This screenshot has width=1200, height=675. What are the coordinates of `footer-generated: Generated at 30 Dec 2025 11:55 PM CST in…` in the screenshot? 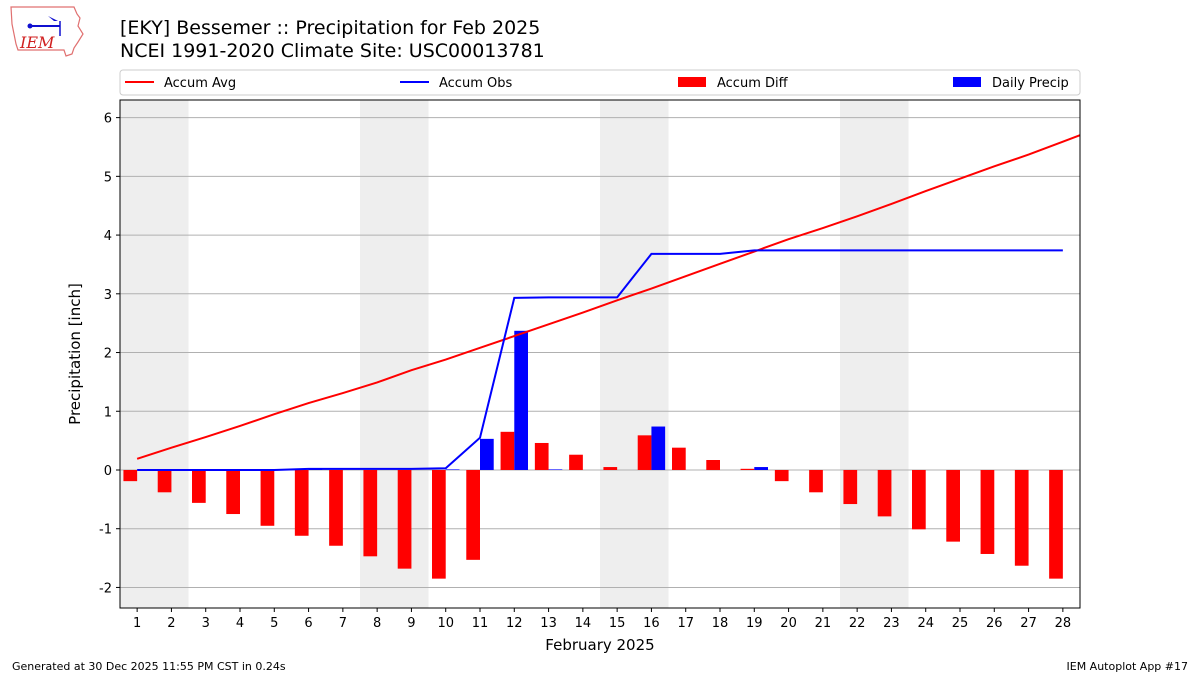 It's located at (149, 666).